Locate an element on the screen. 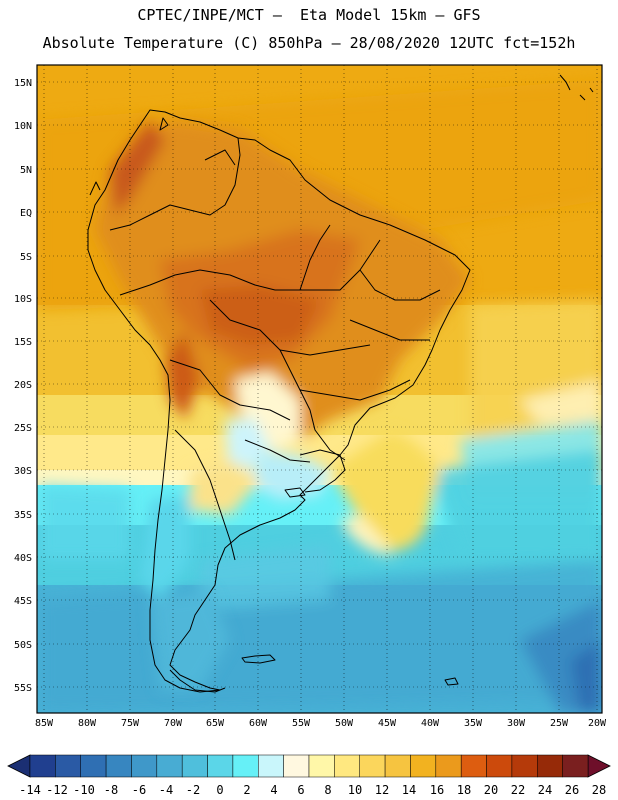 Image resolution: width=618 pixels, height=800 pixels. lat-label: EQ is located at coordinates (26, 213).